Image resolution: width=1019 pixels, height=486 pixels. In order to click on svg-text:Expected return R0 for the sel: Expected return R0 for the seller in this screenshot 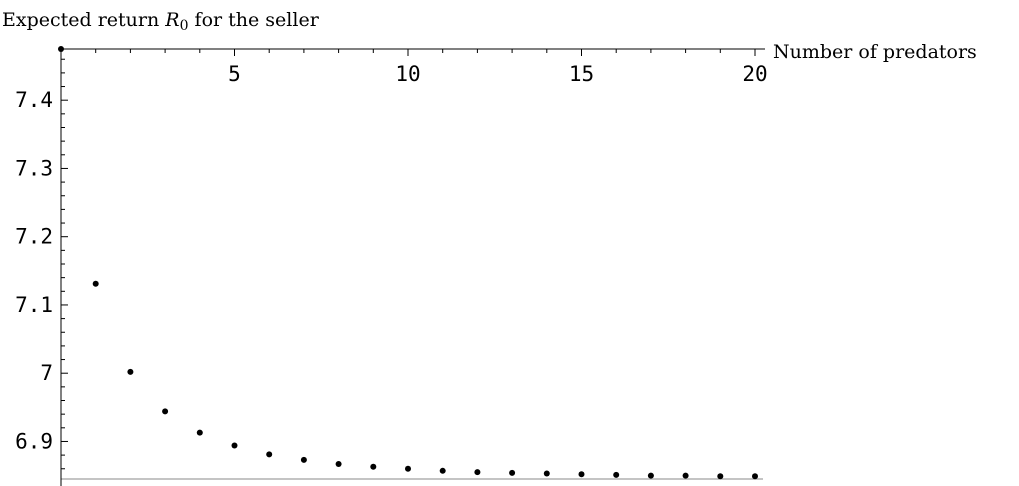, I will do `click(161, 21)`.